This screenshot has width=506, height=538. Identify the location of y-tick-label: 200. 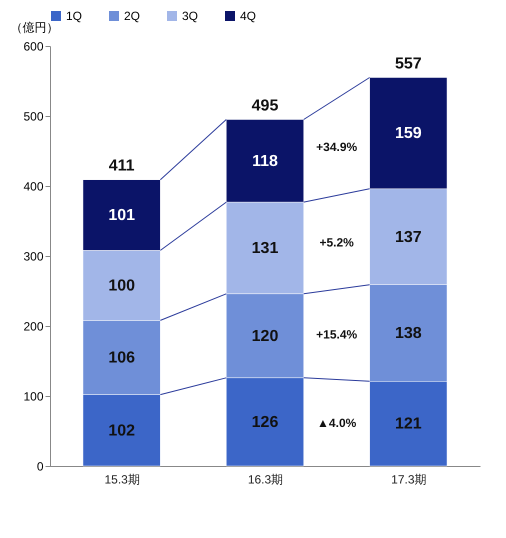
(33, 327).